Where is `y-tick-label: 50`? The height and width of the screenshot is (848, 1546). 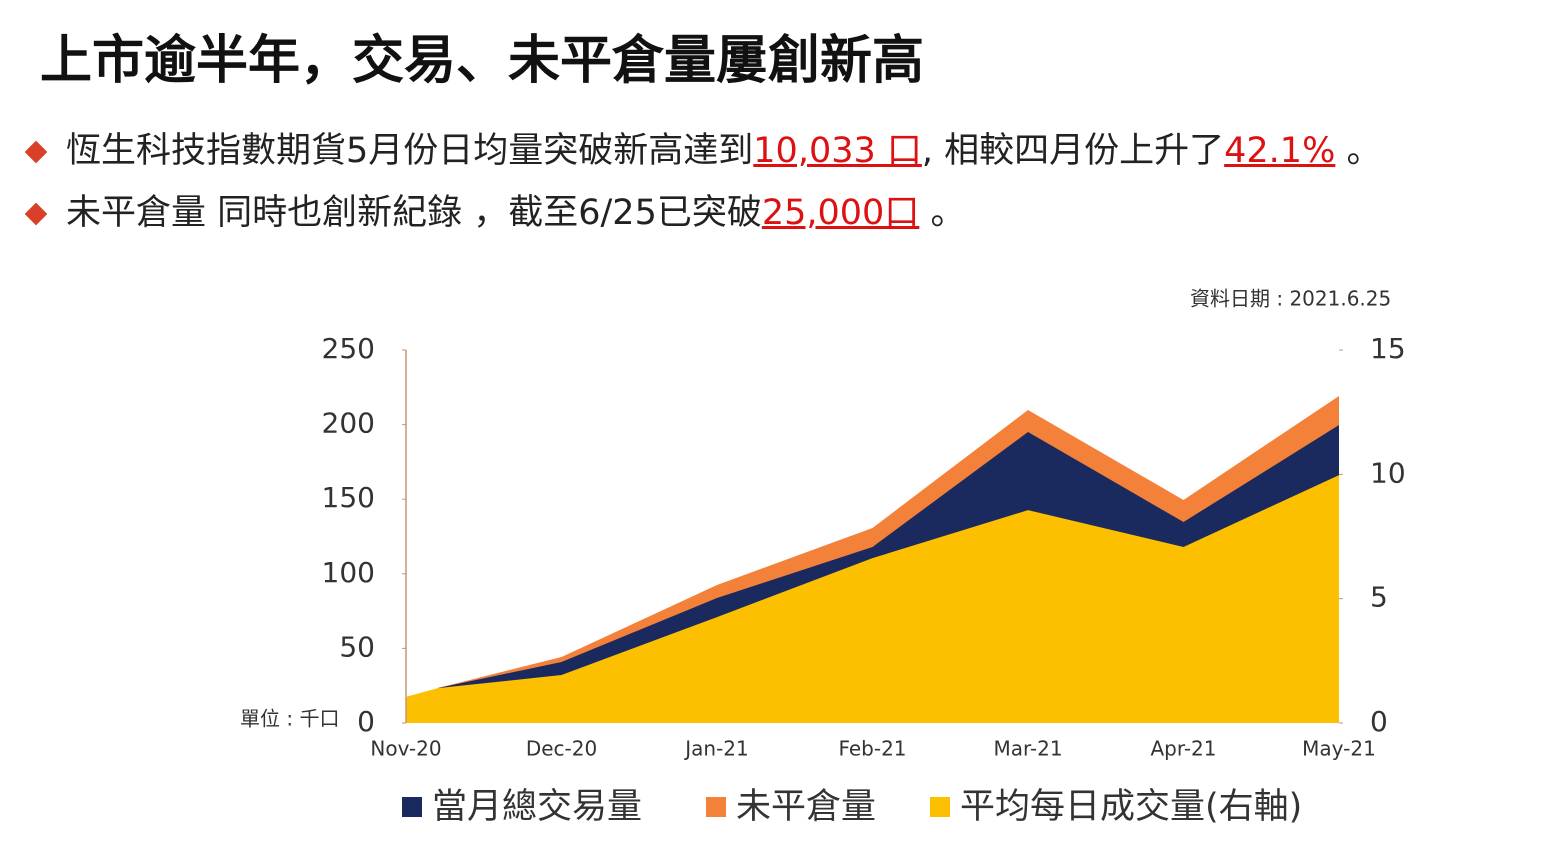
y-tick-label: 50 is located at coordinates (357, 646).